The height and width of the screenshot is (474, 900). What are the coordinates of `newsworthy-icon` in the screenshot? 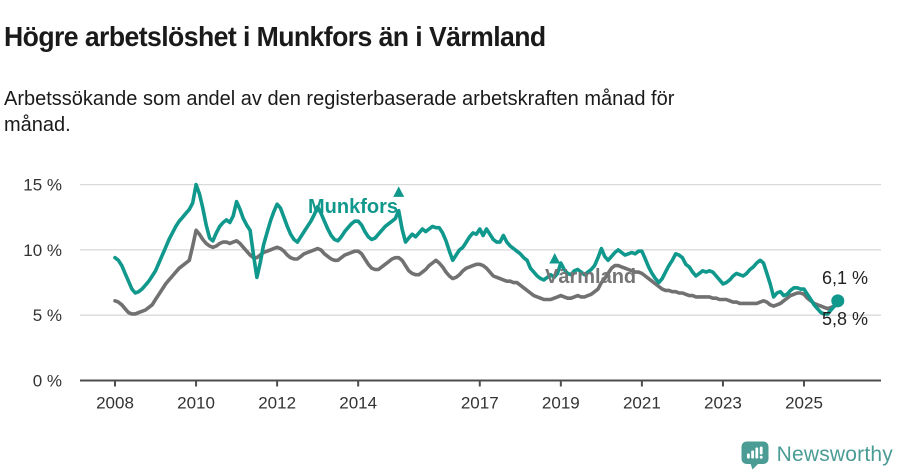 It's located at (755, 455).